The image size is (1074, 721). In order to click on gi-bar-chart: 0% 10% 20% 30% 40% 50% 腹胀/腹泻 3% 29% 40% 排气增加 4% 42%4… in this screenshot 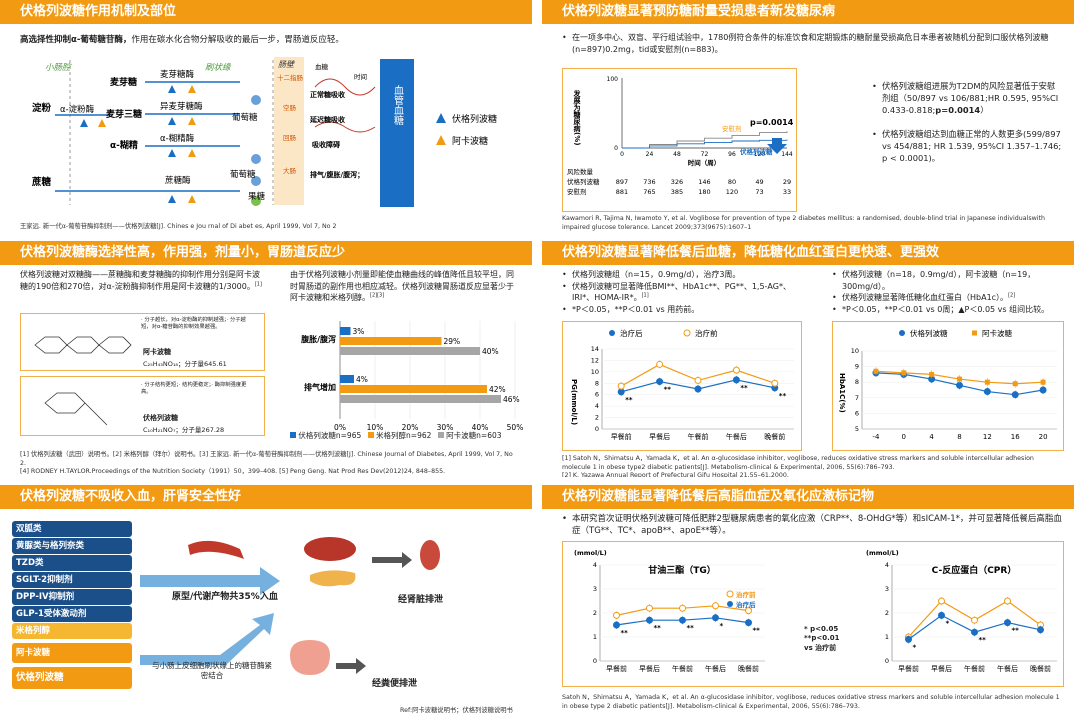, I will do `click(411, 376)`.